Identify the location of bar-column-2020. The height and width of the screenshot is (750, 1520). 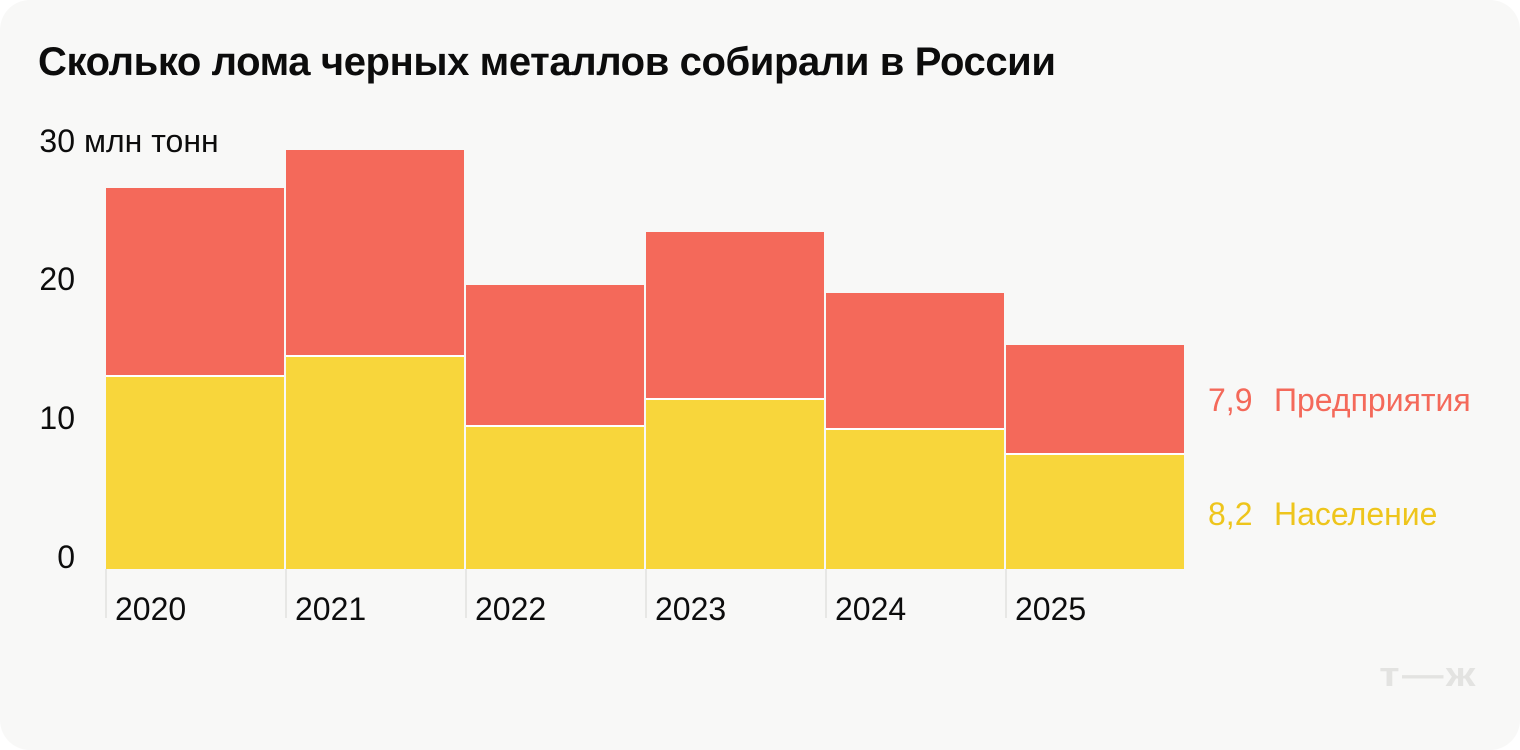
(195, 378).